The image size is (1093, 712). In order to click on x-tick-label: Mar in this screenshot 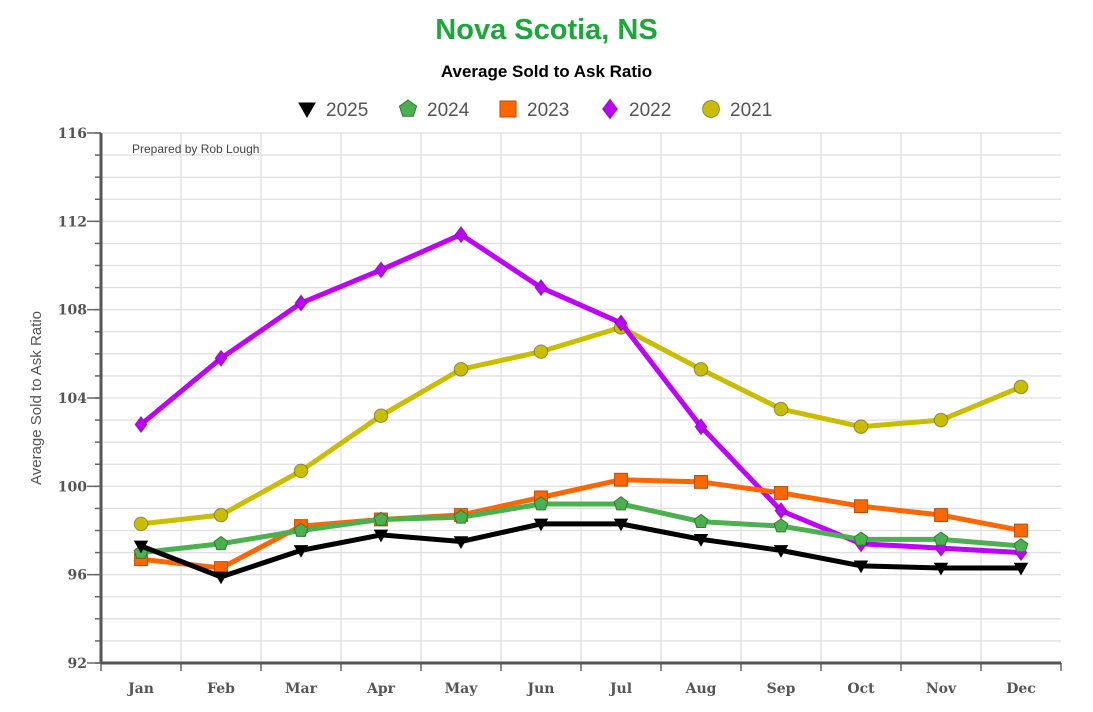, I will do `click(301, 689)`.